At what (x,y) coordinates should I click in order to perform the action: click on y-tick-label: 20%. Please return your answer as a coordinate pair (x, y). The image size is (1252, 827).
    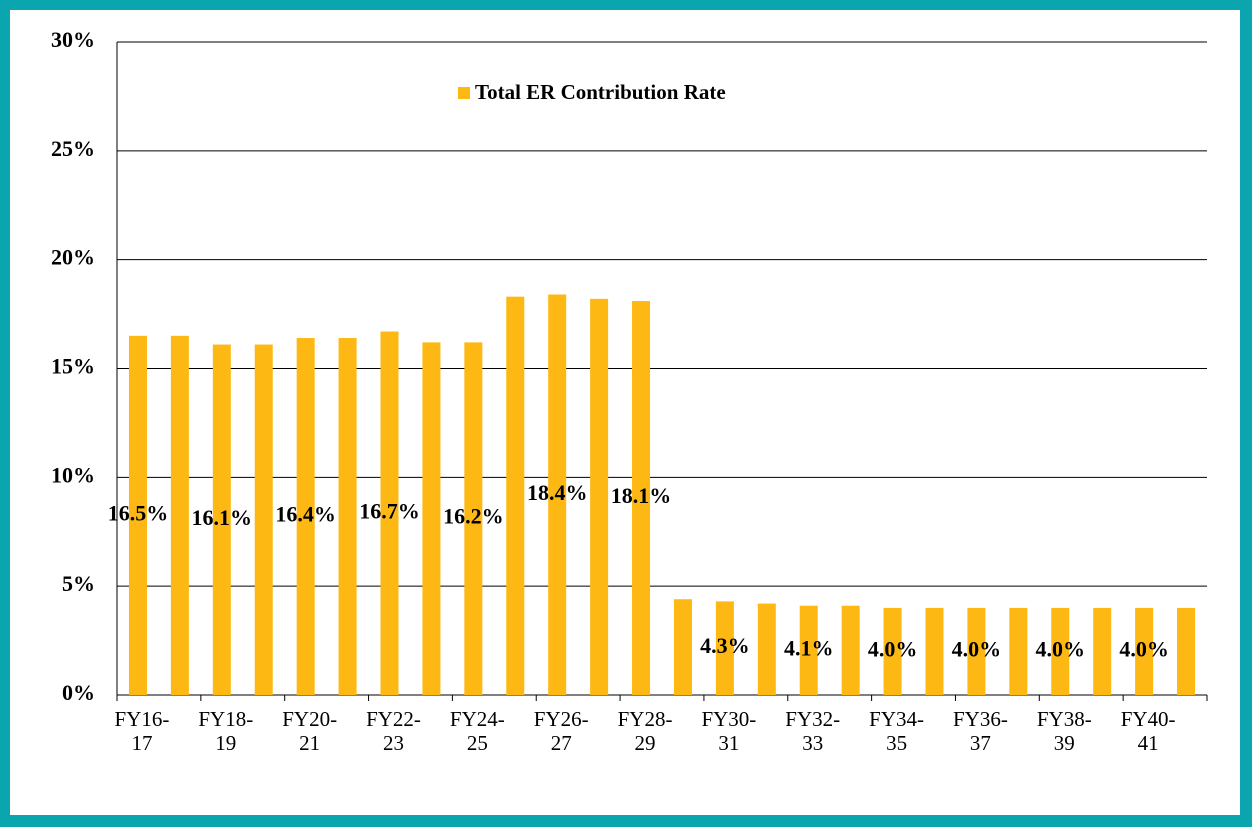
    Looking at the image, I should click on (73, 257).